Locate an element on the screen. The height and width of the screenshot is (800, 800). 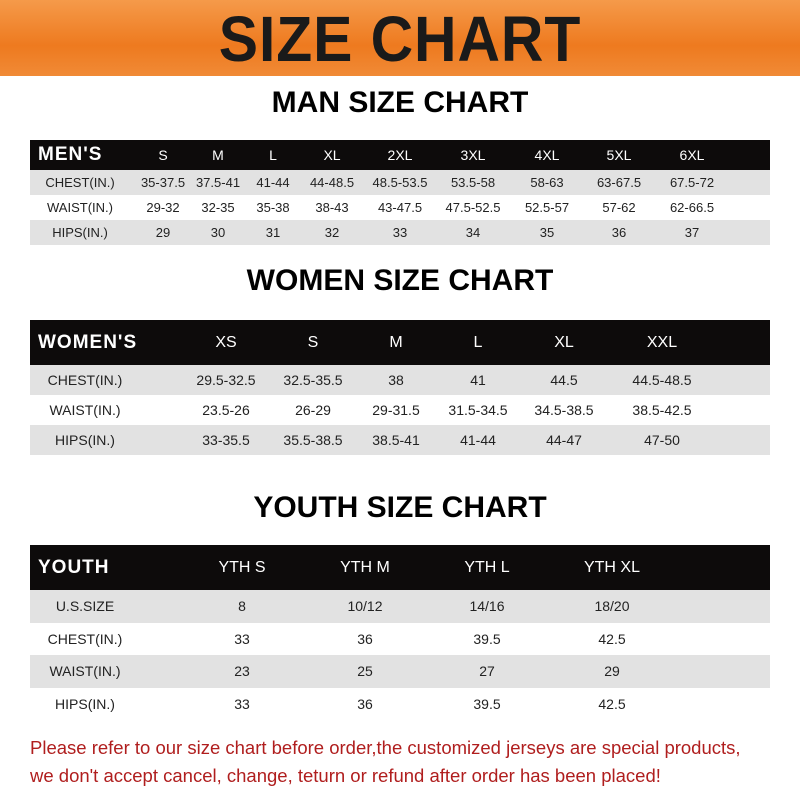
table-title-cell: MEN'S is located at coordinates (70, 154).